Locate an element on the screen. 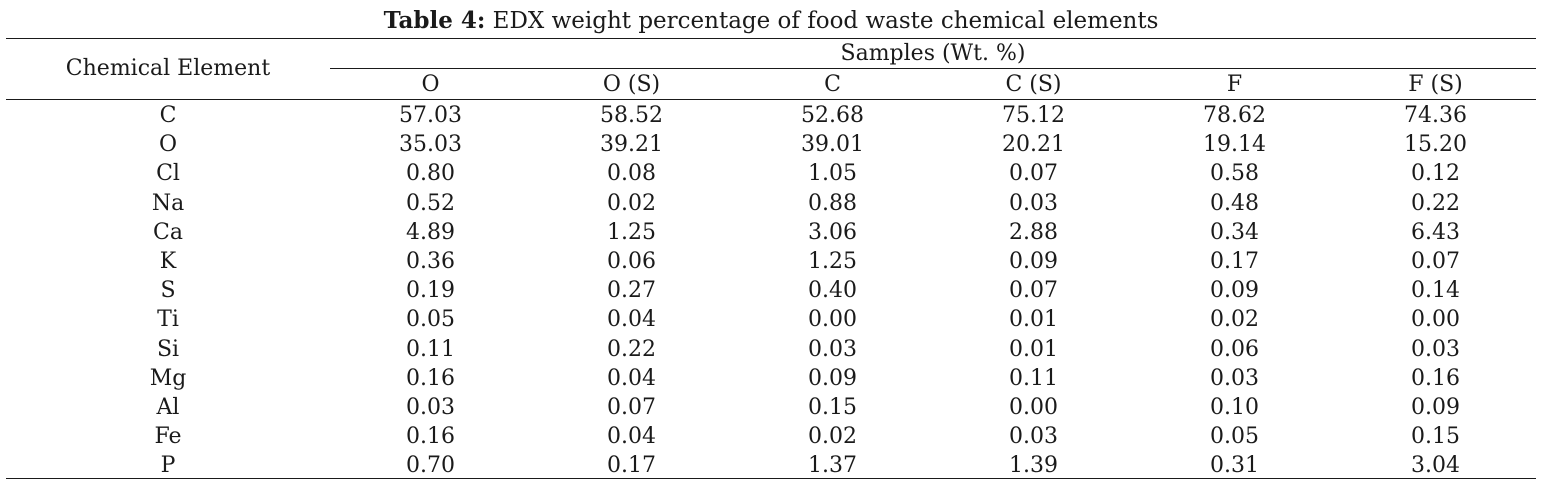  column-header: O is located at coordinates (430, 84).